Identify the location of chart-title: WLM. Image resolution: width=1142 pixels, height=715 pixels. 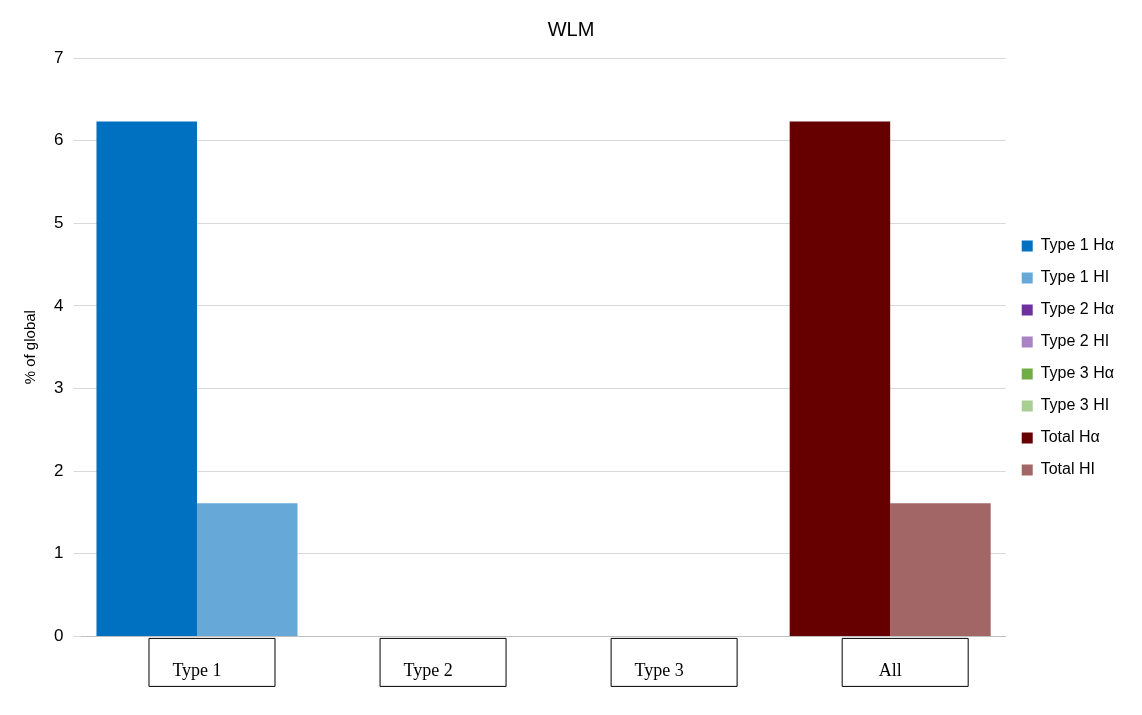
(571, 28).